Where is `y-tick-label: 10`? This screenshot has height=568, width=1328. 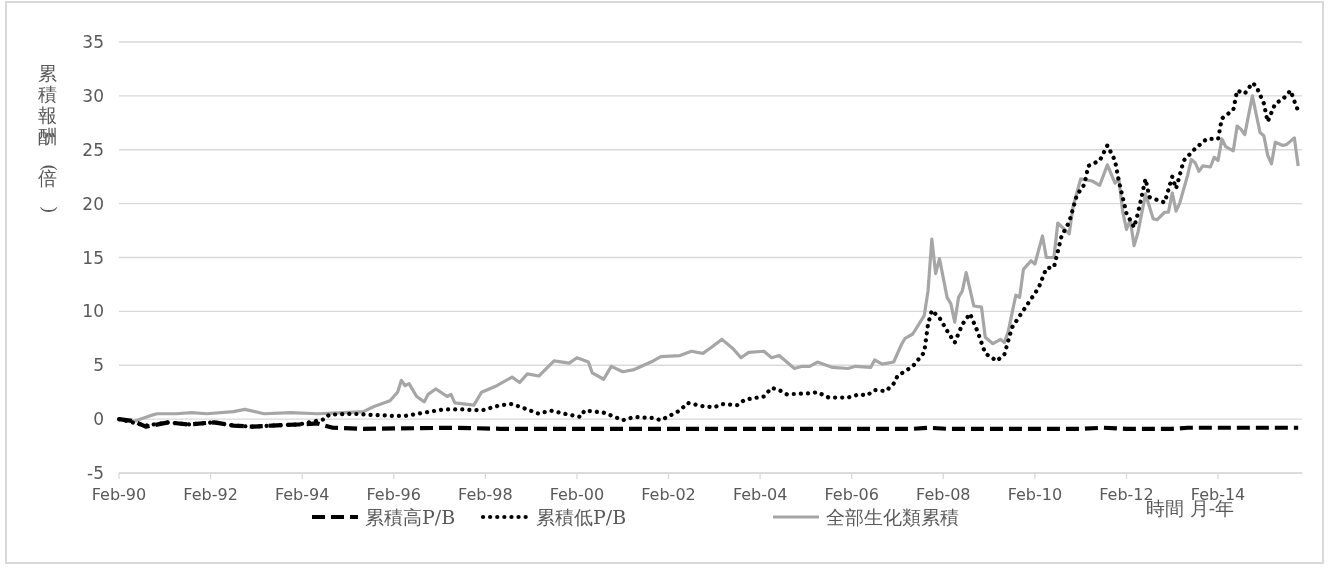 y-tick-label: 10 is located at coordinates (93, 311).